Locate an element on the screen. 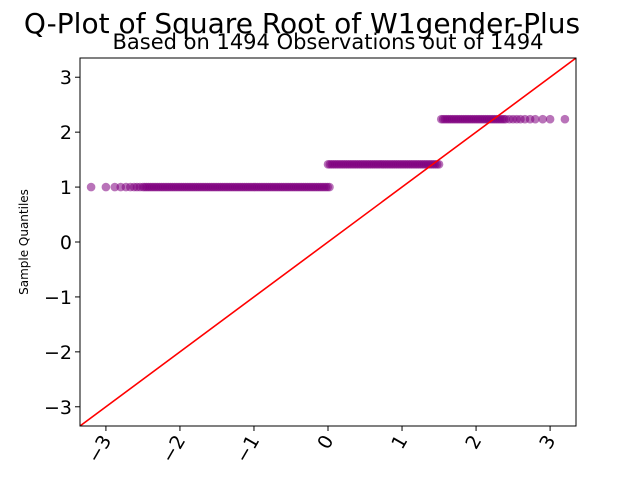 This screenshot has height=480, width=640. y-axis-label: Sample Quantiles is located at coordinates (24, 242).